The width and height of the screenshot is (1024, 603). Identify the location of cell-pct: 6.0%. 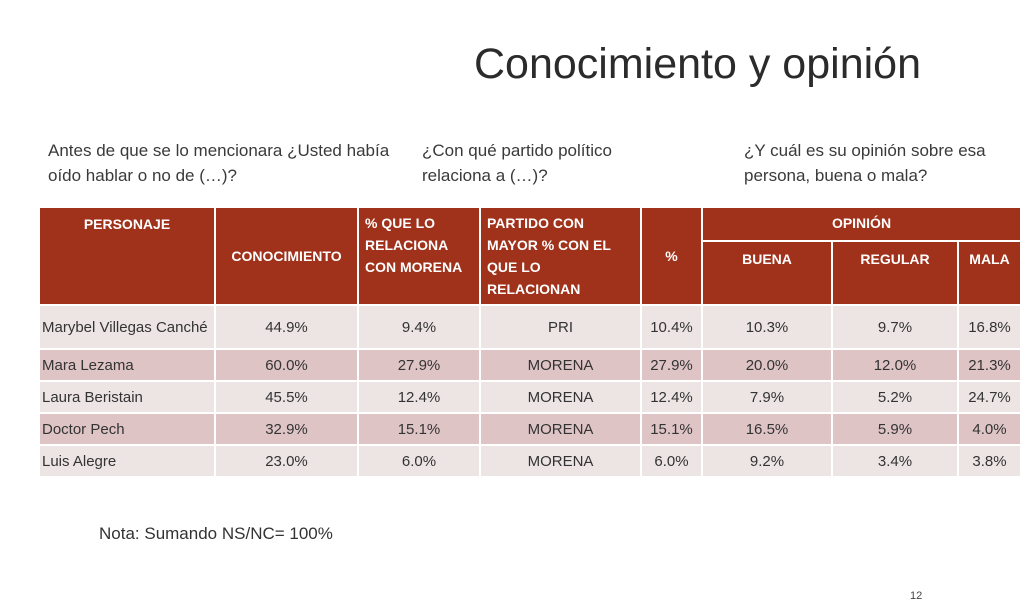
(671, 461).